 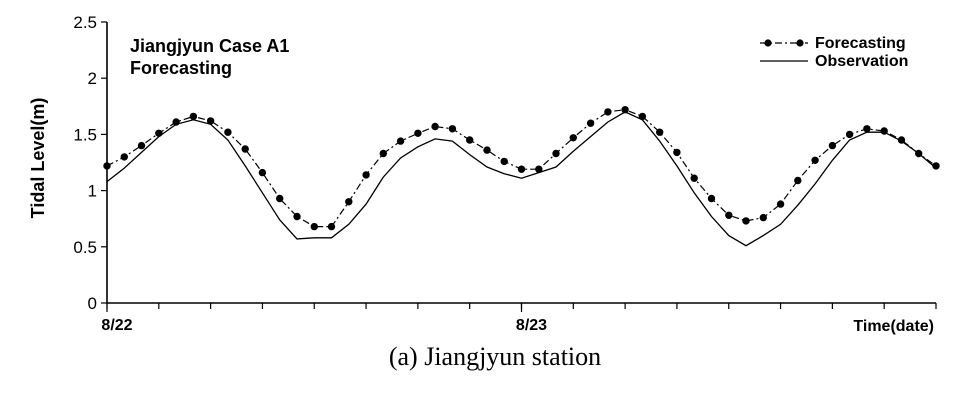 I want to click on y-axis-label: Tidal Level(m), so click(x=38, y=158).